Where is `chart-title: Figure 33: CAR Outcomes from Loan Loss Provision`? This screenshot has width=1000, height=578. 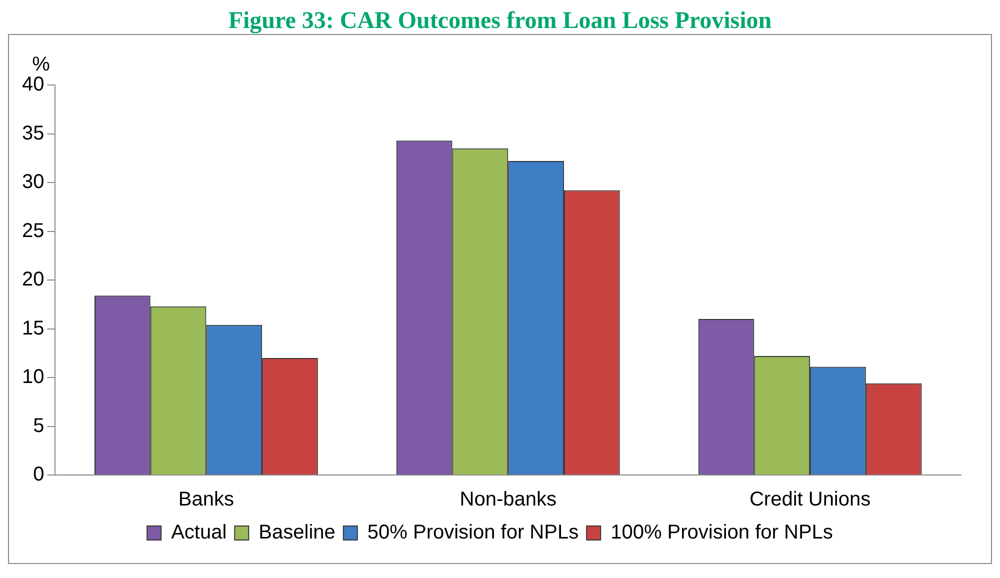
chart-title: Figure 33: CAR Outcomes from Loan Loss Provision is located at coordinates (500, 21).